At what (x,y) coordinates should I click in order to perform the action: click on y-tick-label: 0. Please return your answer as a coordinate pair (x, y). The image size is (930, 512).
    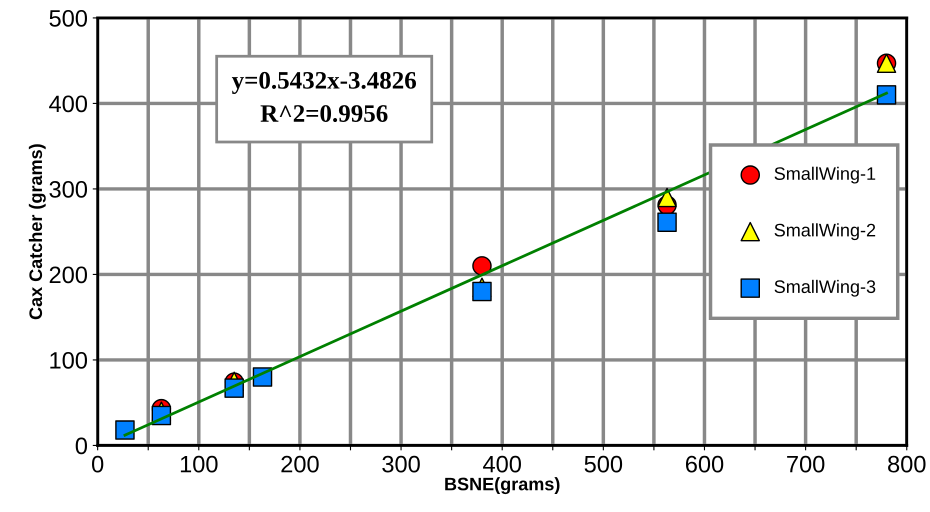
    Looking at the image, I should click on (82, 446).